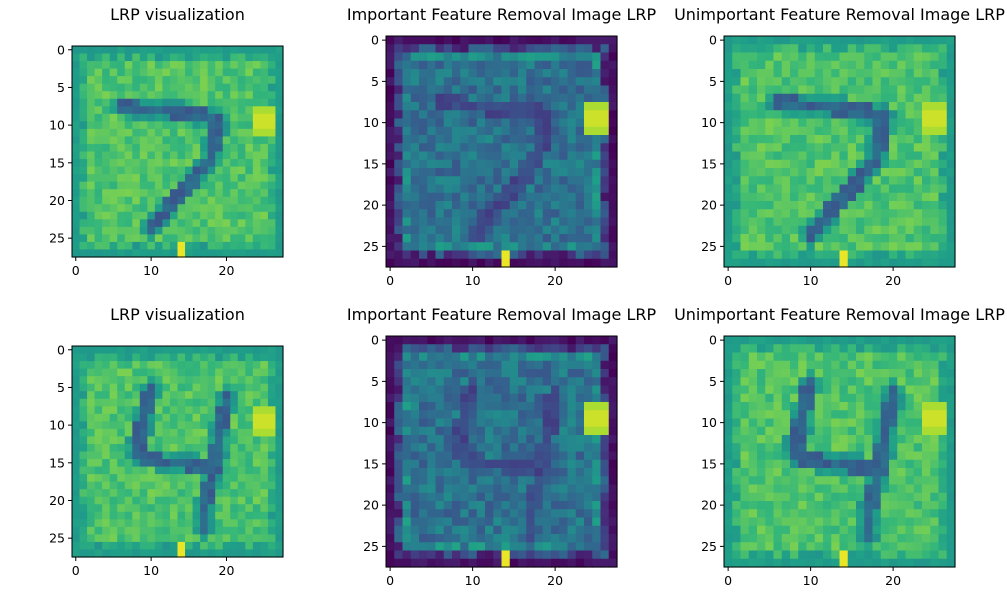  Describe the element at coordinates (371, 422) in the screenshot. I see `y-tick-label: 10` at that location.